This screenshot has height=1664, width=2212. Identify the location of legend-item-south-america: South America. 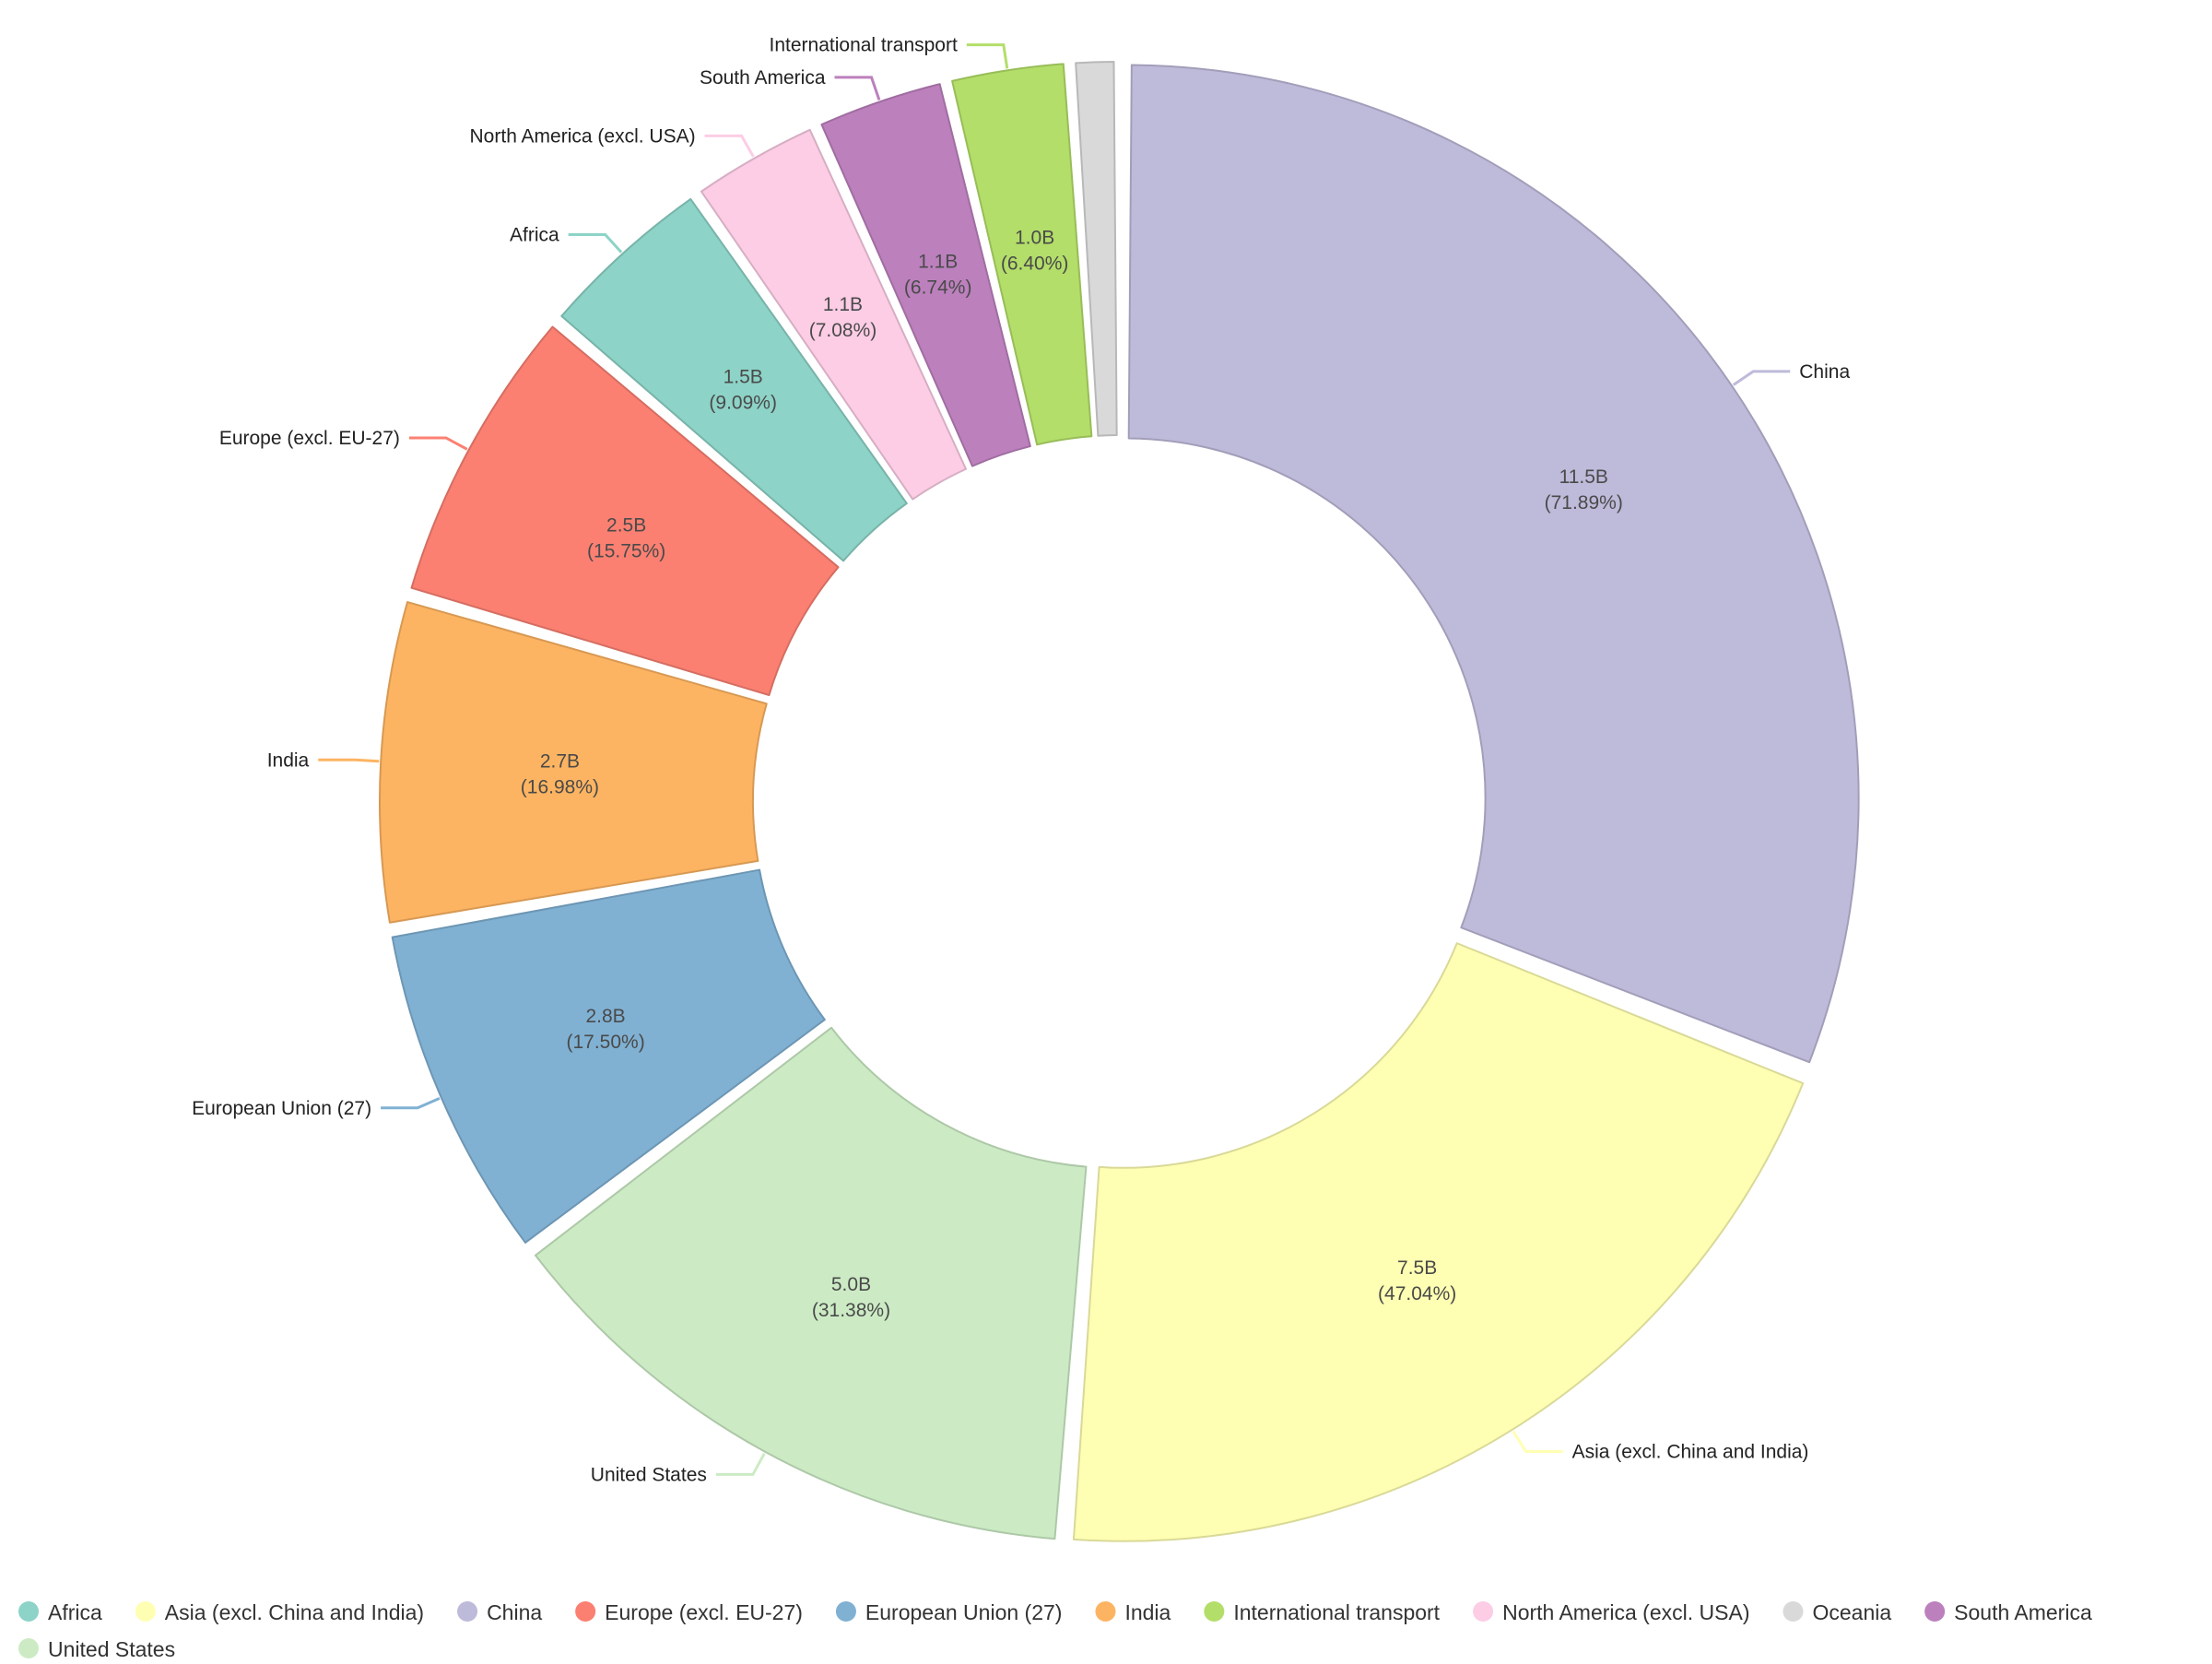
(2008, 1612).